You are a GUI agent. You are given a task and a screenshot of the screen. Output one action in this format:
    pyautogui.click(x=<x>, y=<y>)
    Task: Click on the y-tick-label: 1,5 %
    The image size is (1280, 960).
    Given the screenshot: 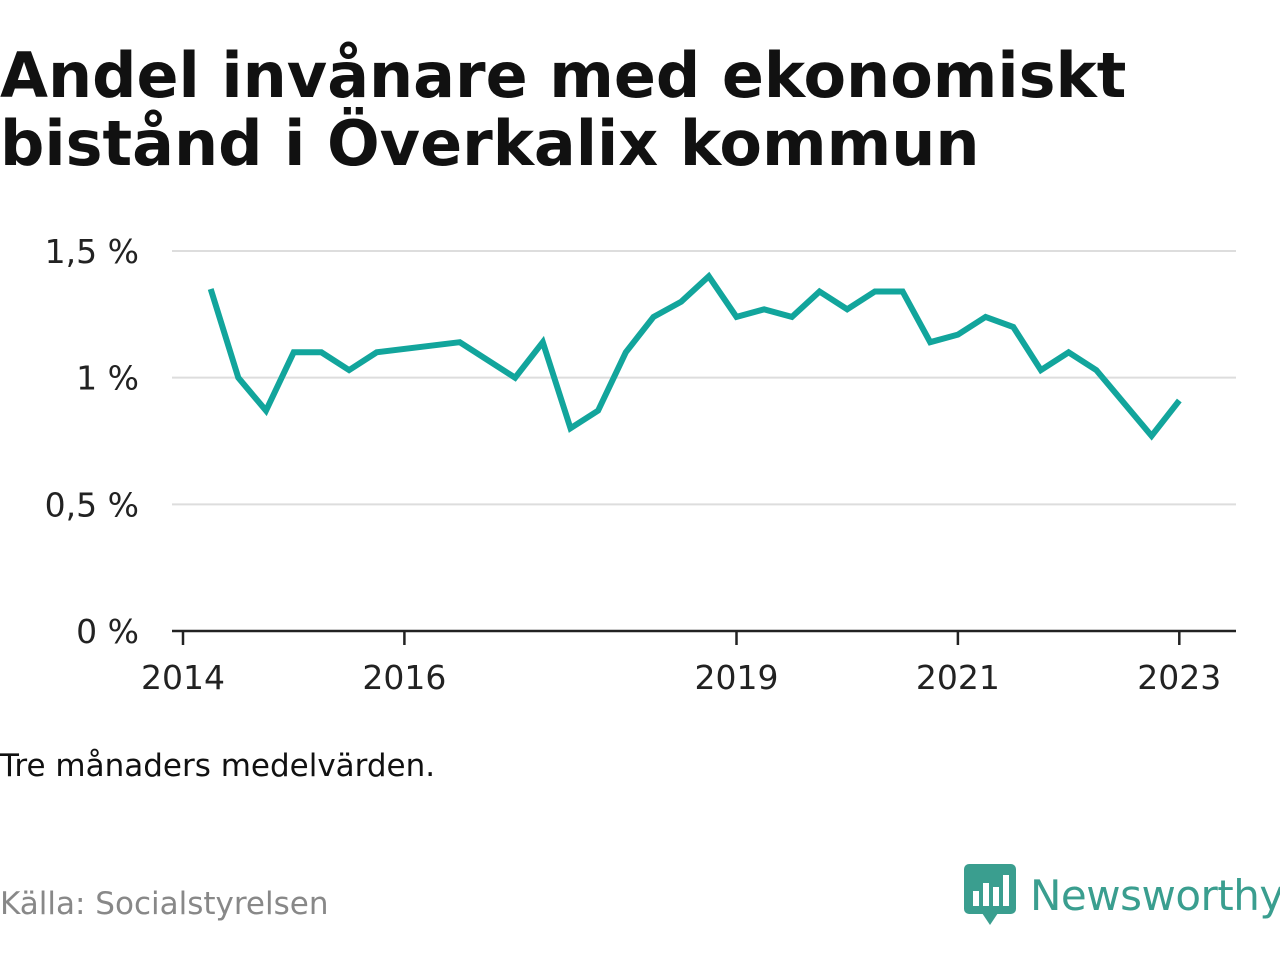 What is the action you would take?
    pyautogui.click(x=92, y=251)
    